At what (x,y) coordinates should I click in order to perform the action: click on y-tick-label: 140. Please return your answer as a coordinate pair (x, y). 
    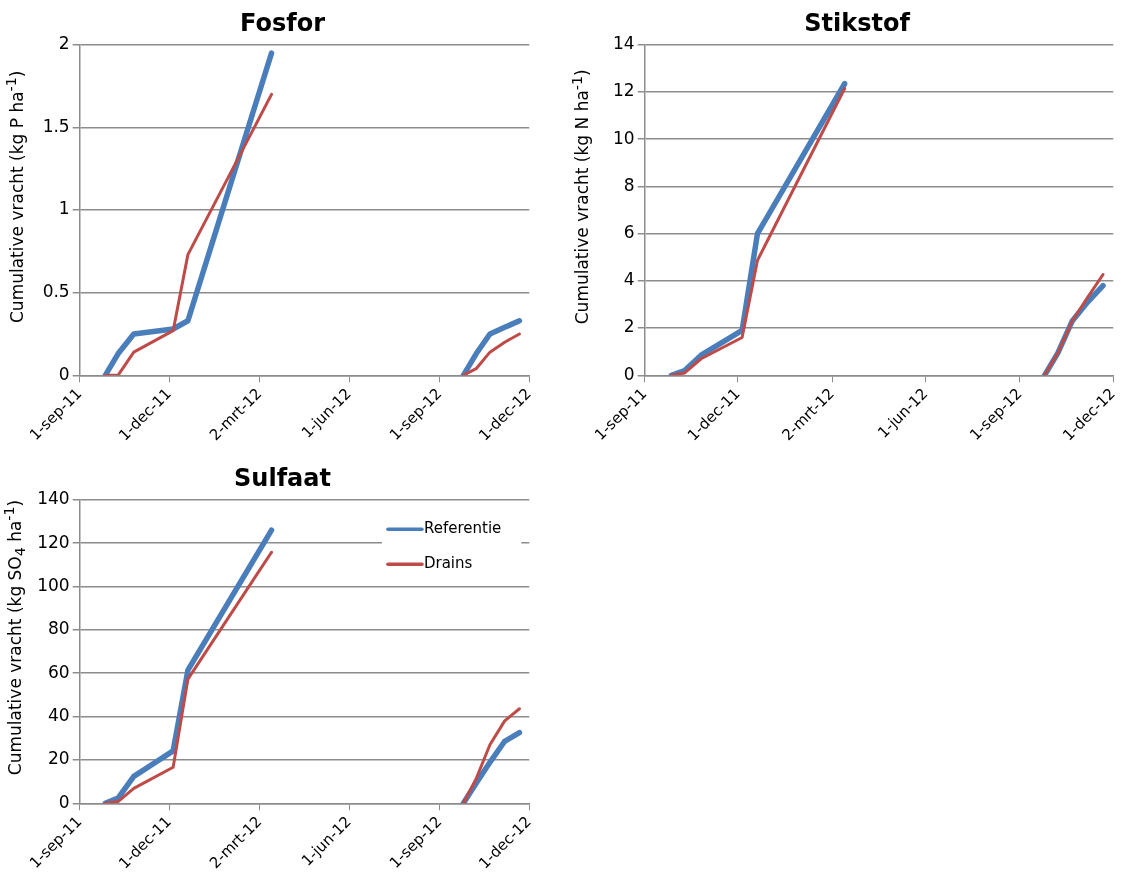
    Looking at the image, I should click on (53, 498).